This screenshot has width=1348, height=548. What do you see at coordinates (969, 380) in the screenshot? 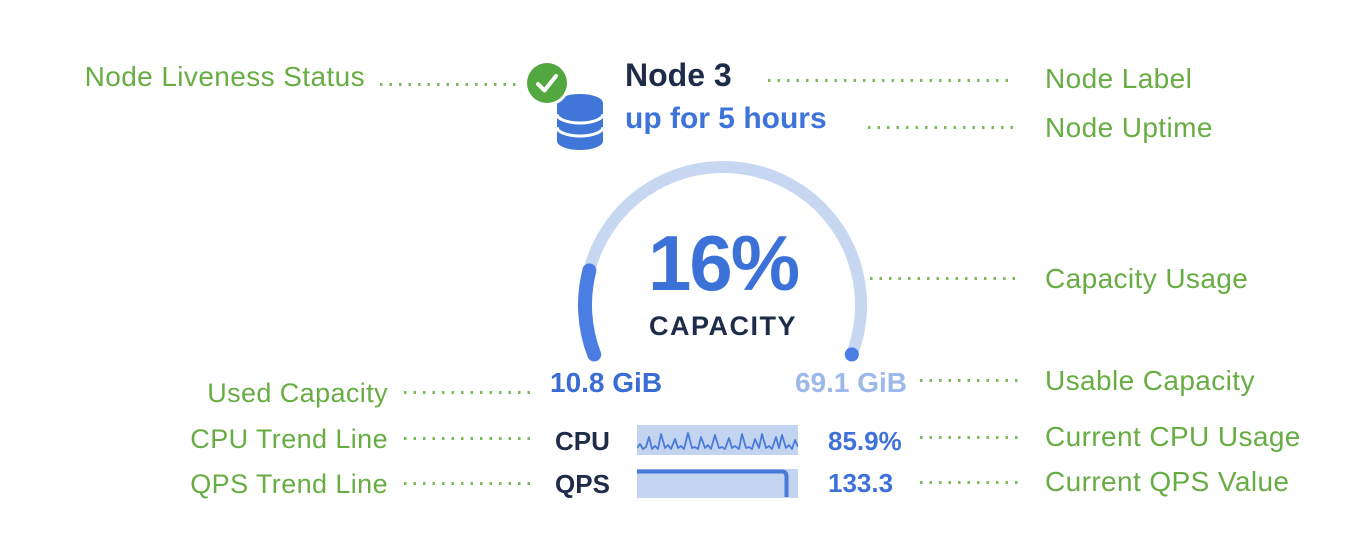
I see `leader-line-usable-capacity` at bounding box center [969, 380].